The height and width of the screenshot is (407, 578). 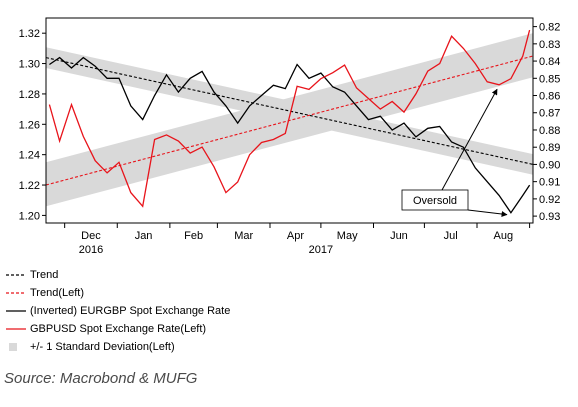 What do you see at coordinates (29, 156) in the screenshot?
I see `left-tick-label: 1.24` at bounding box center [29, 156].